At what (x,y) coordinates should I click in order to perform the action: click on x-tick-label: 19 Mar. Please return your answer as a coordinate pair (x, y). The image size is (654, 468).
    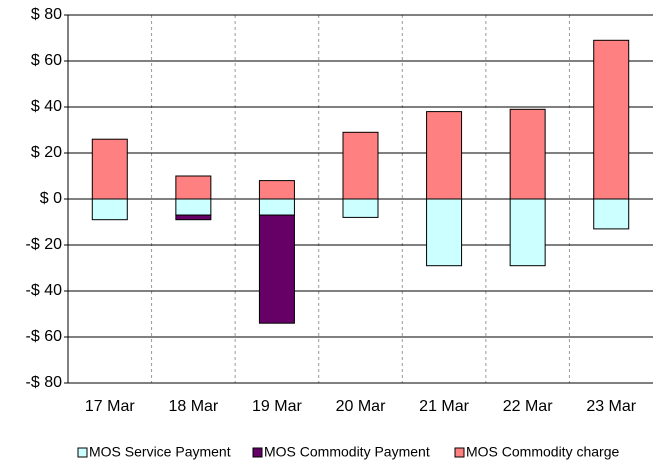
    Looking at the image, I should click on (277, 406).